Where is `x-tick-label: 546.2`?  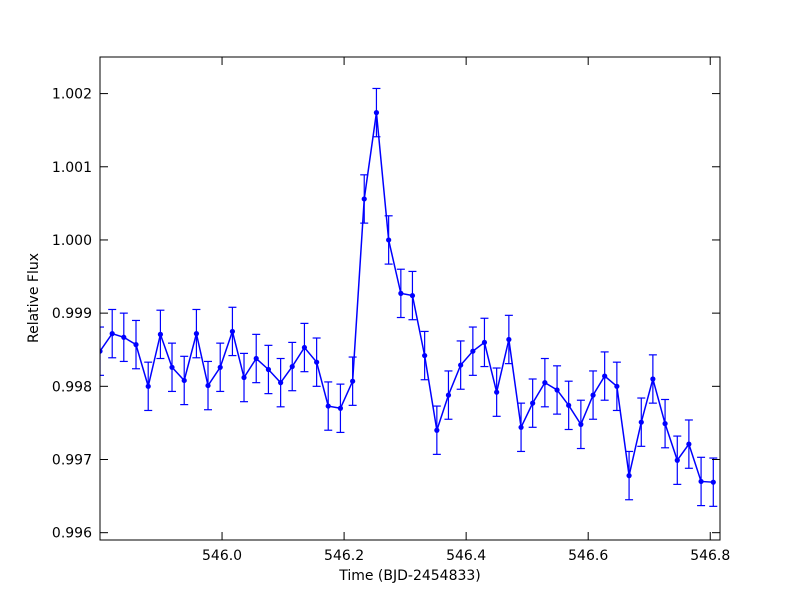 x-tick-label: 546.2 is located at coordinates (344, 556).